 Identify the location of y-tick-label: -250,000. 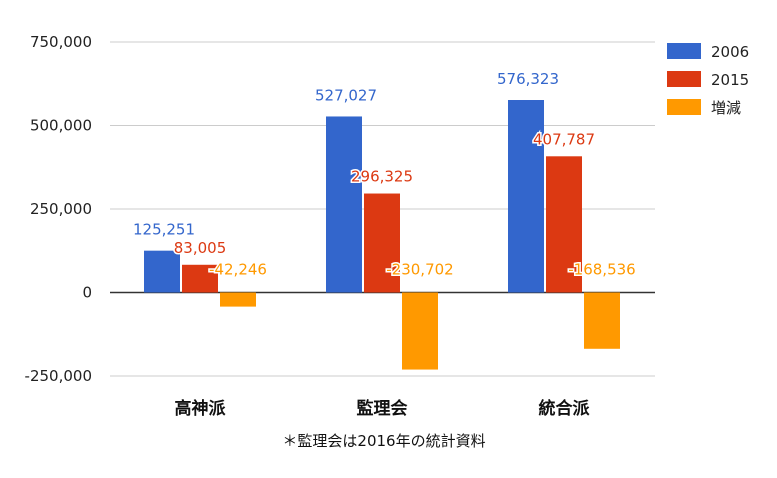
(58, 376).